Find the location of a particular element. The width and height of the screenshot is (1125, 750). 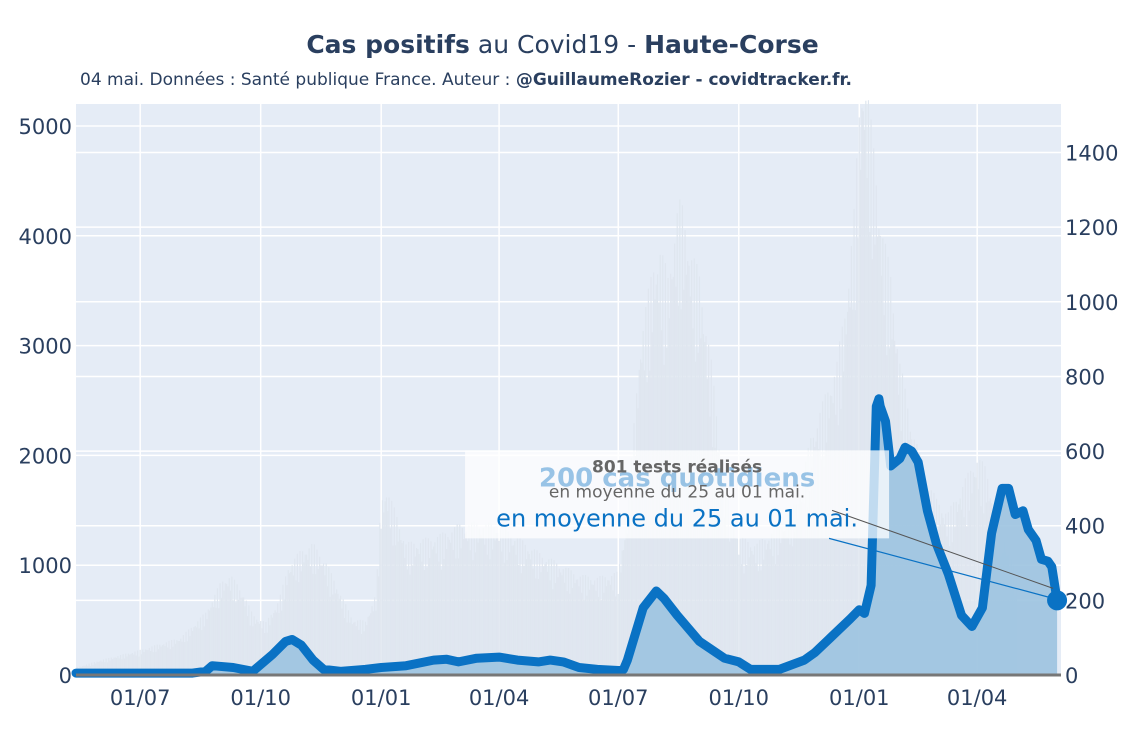

right-tick-label: 1400 is located at coordinates (1091, 154).